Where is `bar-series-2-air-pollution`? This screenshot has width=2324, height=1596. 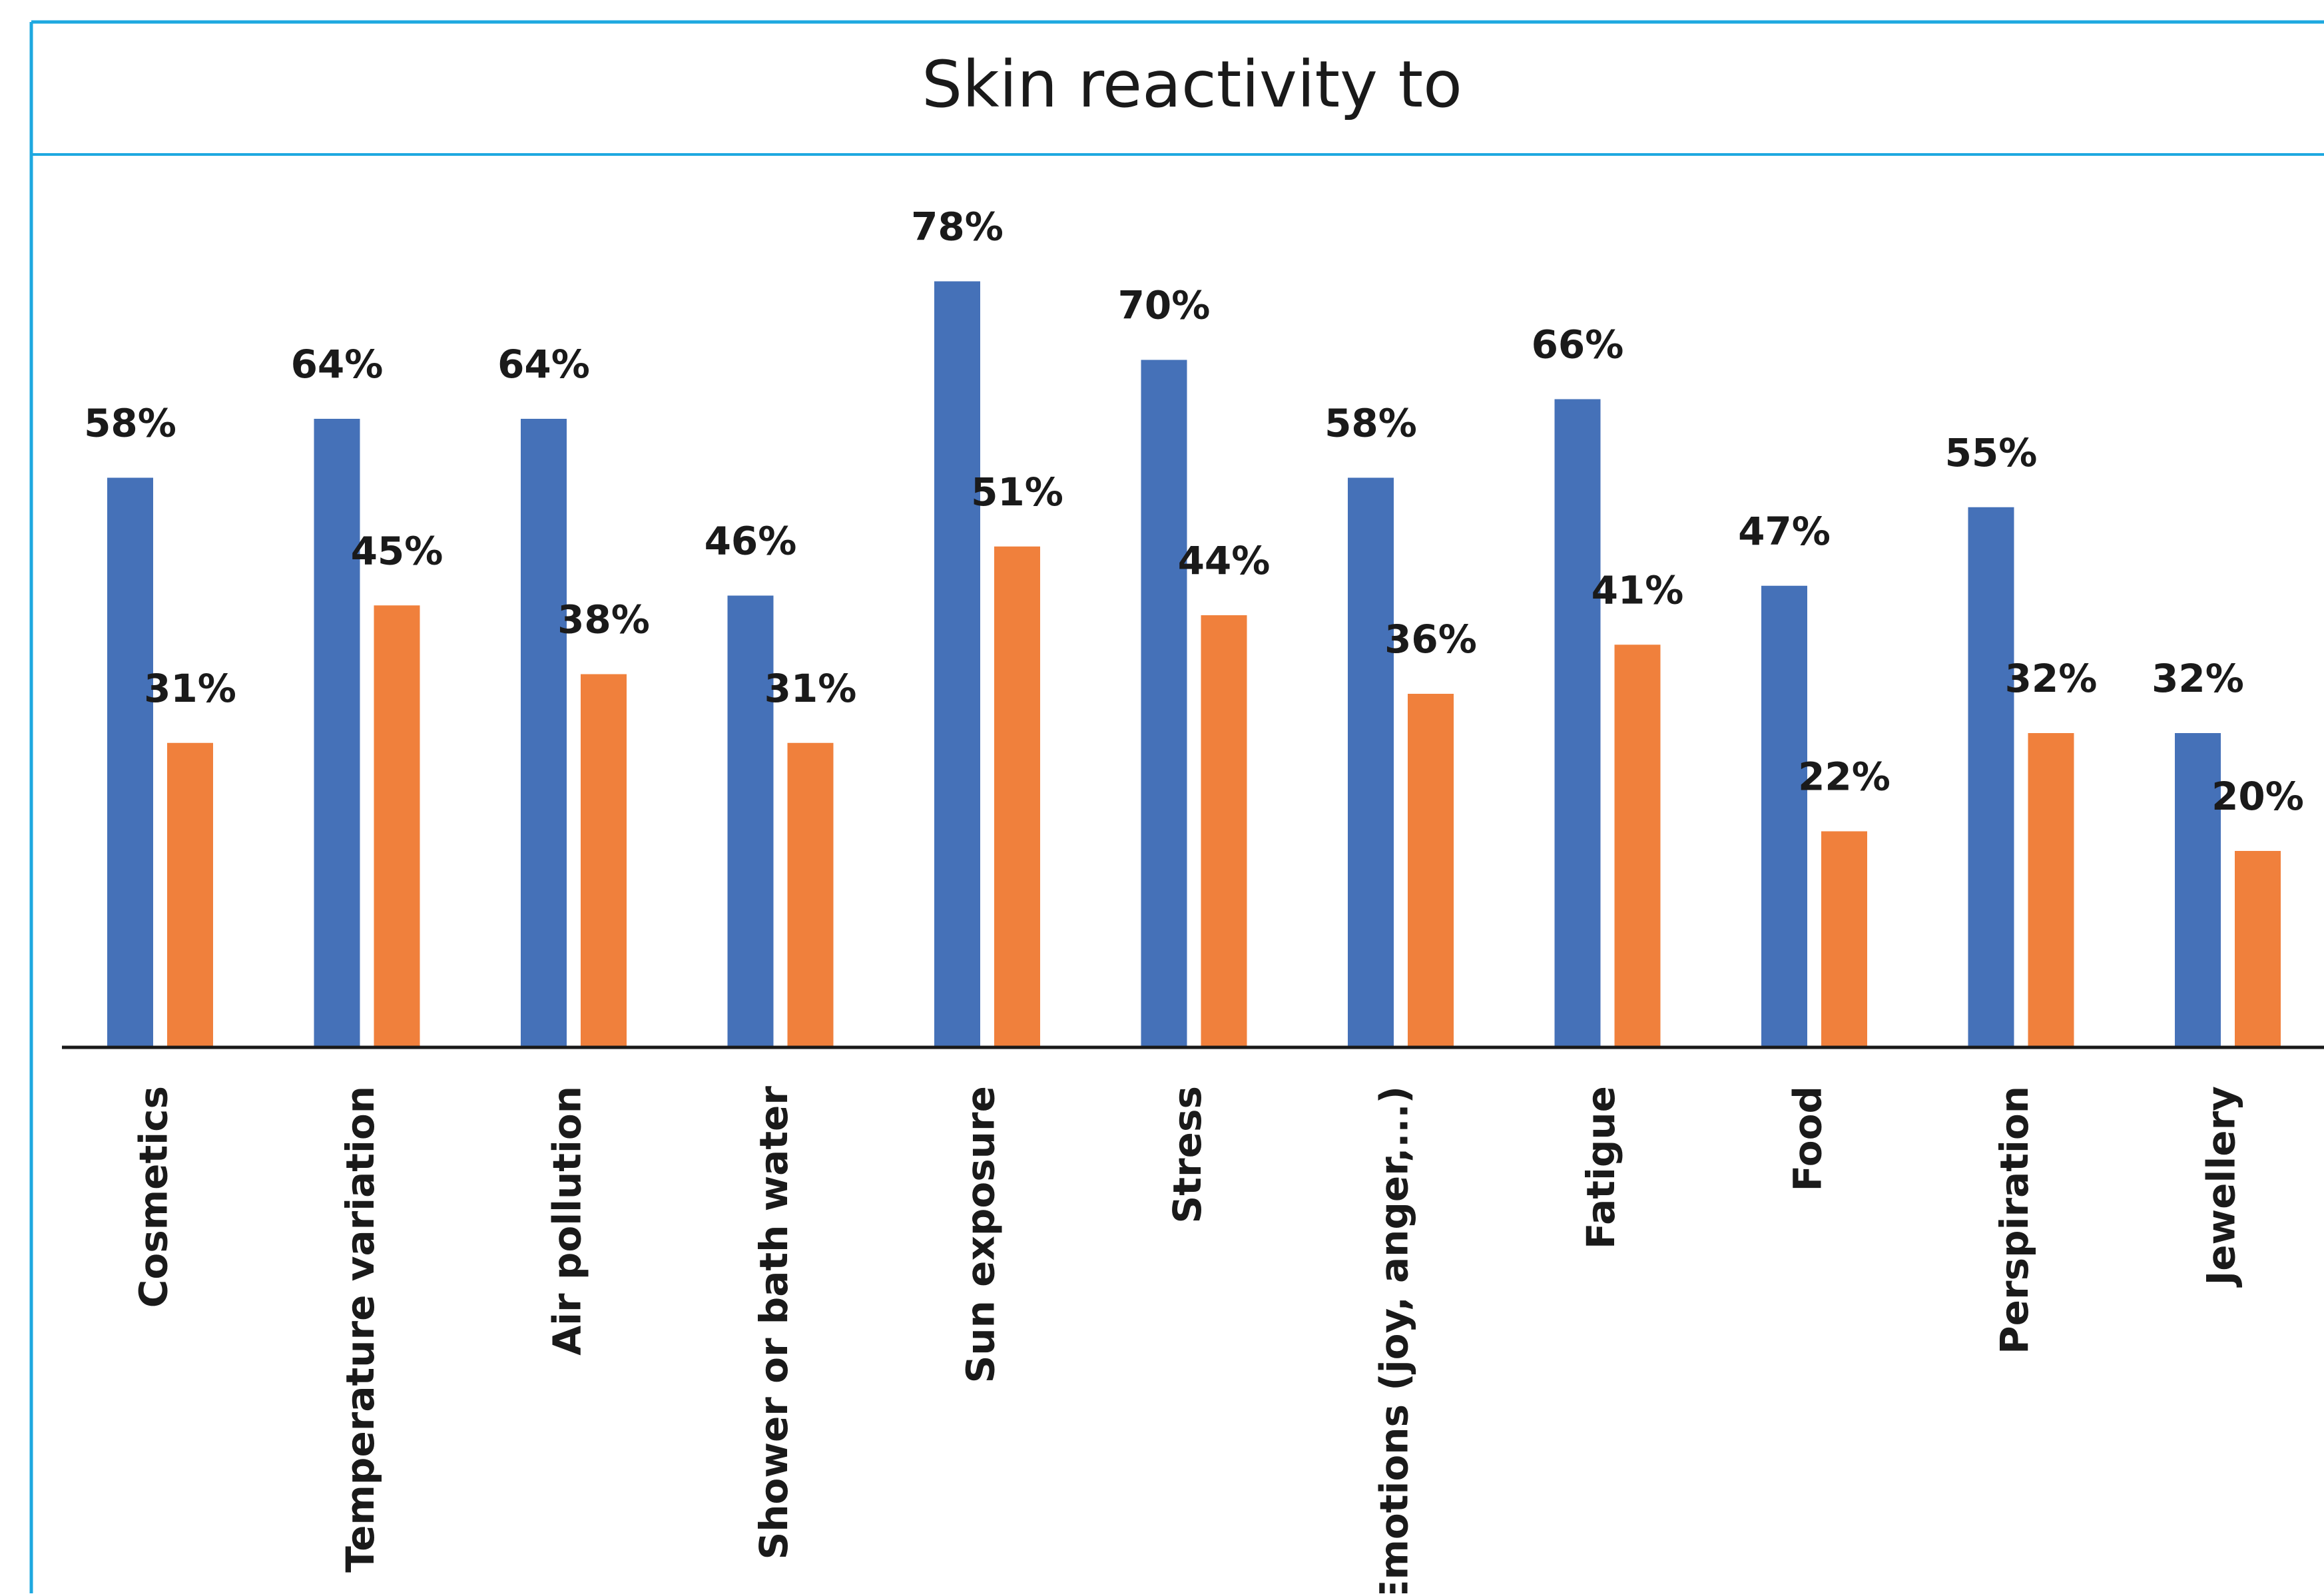 bar-series-2-air-pollution is located at coordinates (604, 860).